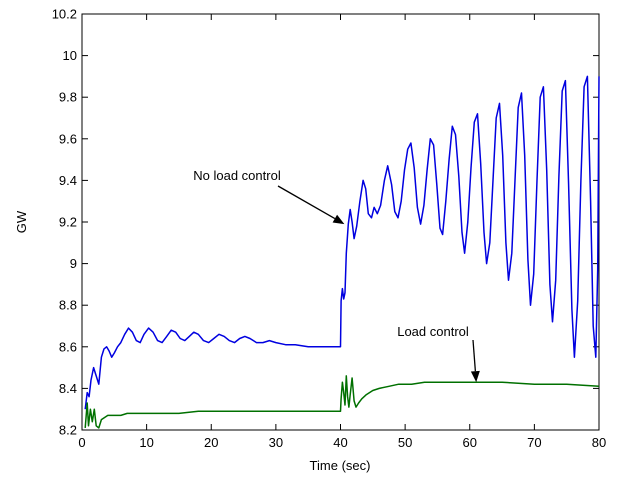  What do you see at coordinates (70, 55) in the screenshot?
I see `y-tick-label: 10` at bounding box center [70, 55].